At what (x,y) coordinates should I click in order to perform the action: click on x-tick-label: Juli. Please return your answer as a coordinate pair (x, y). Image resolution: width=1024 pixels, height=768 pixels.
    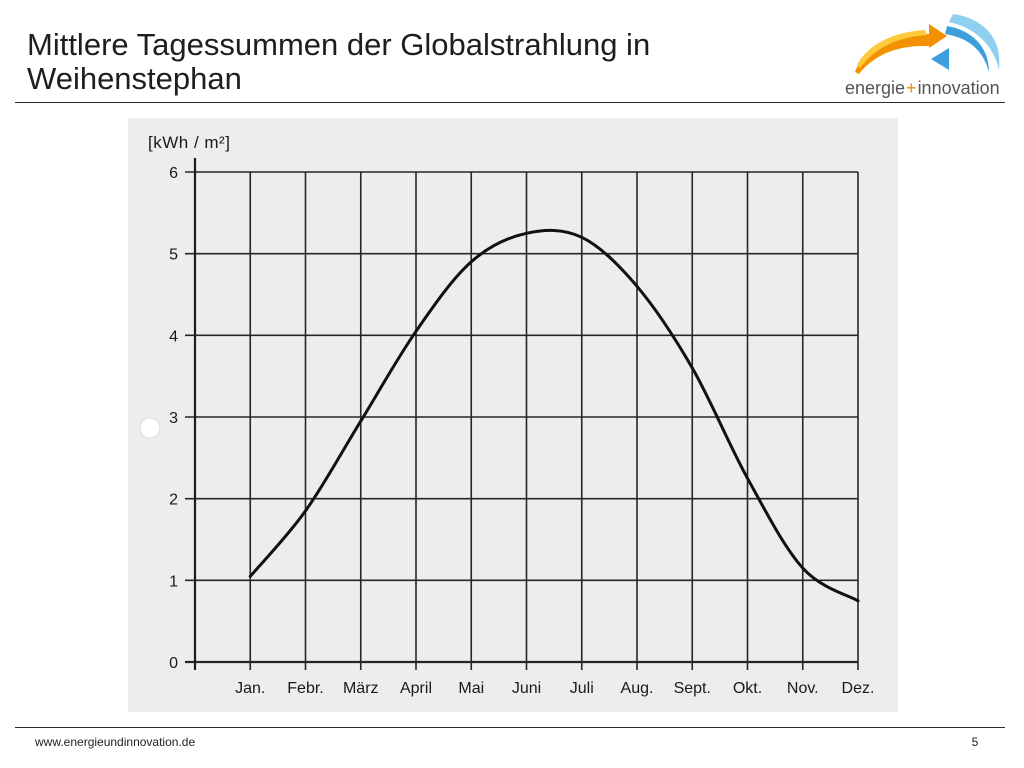
    Looking at the image, I should click on (582, 688).